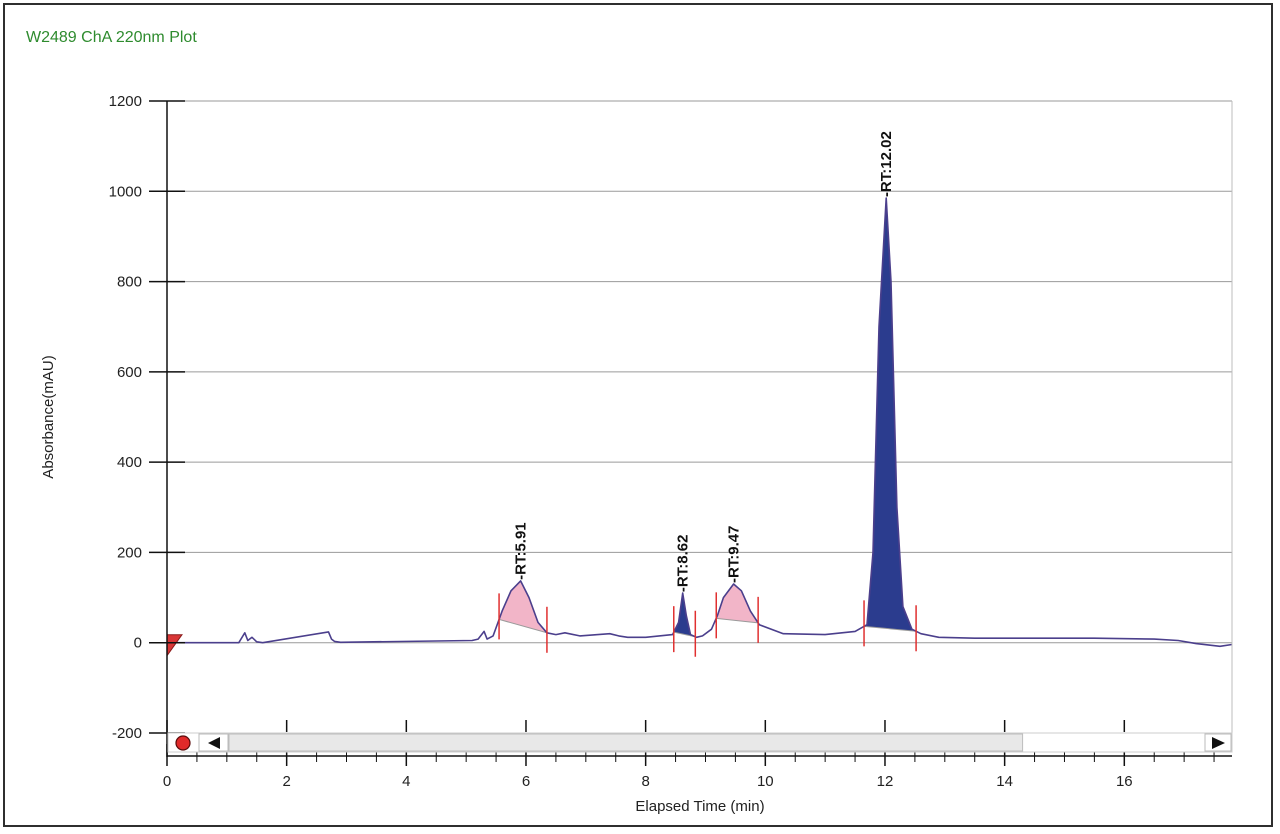  Describe the element at coordinates (125, 101) in the screenshot. I see `y-tick-label: 1200` at that location.